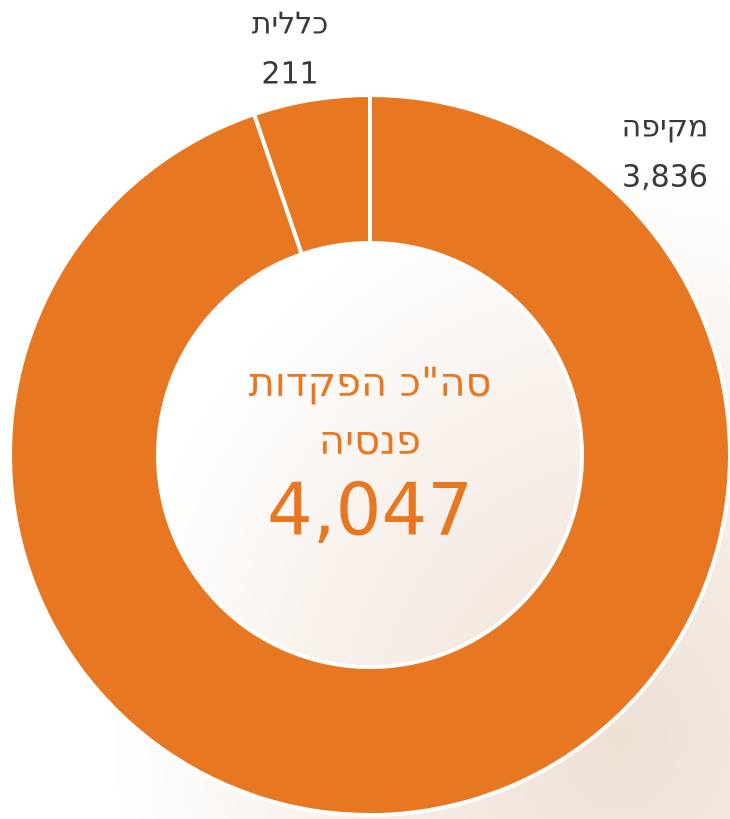 This screenshot has width=730, height=819. Describe the element at coordinates (290, 24) in the screenshot. I see `slice-label: כללית` at that location.